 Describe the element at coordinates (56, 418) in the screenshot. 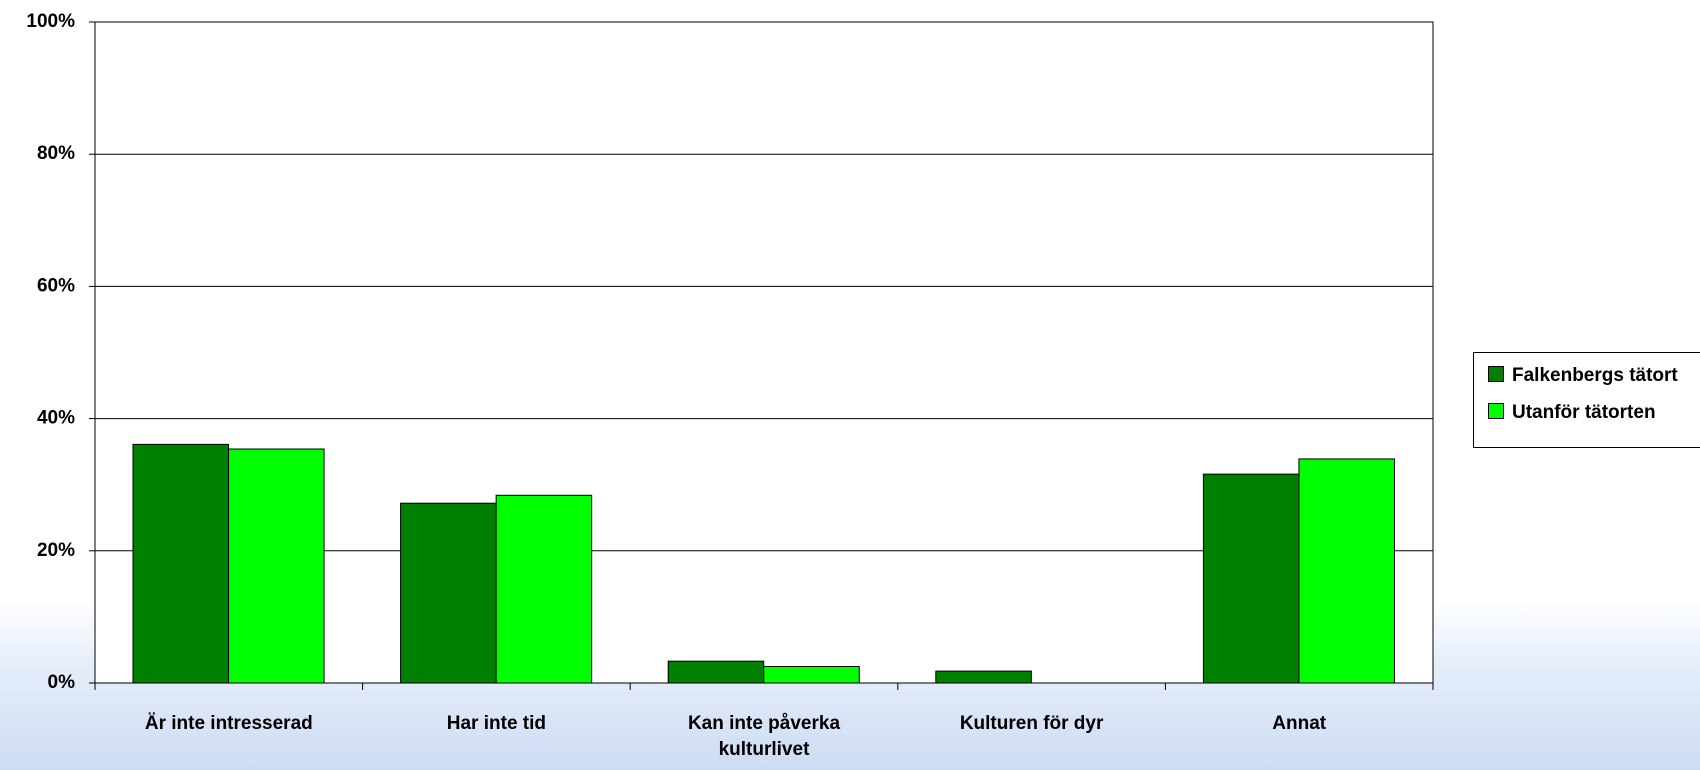

I see `y-tick-label: 40%` at that location.